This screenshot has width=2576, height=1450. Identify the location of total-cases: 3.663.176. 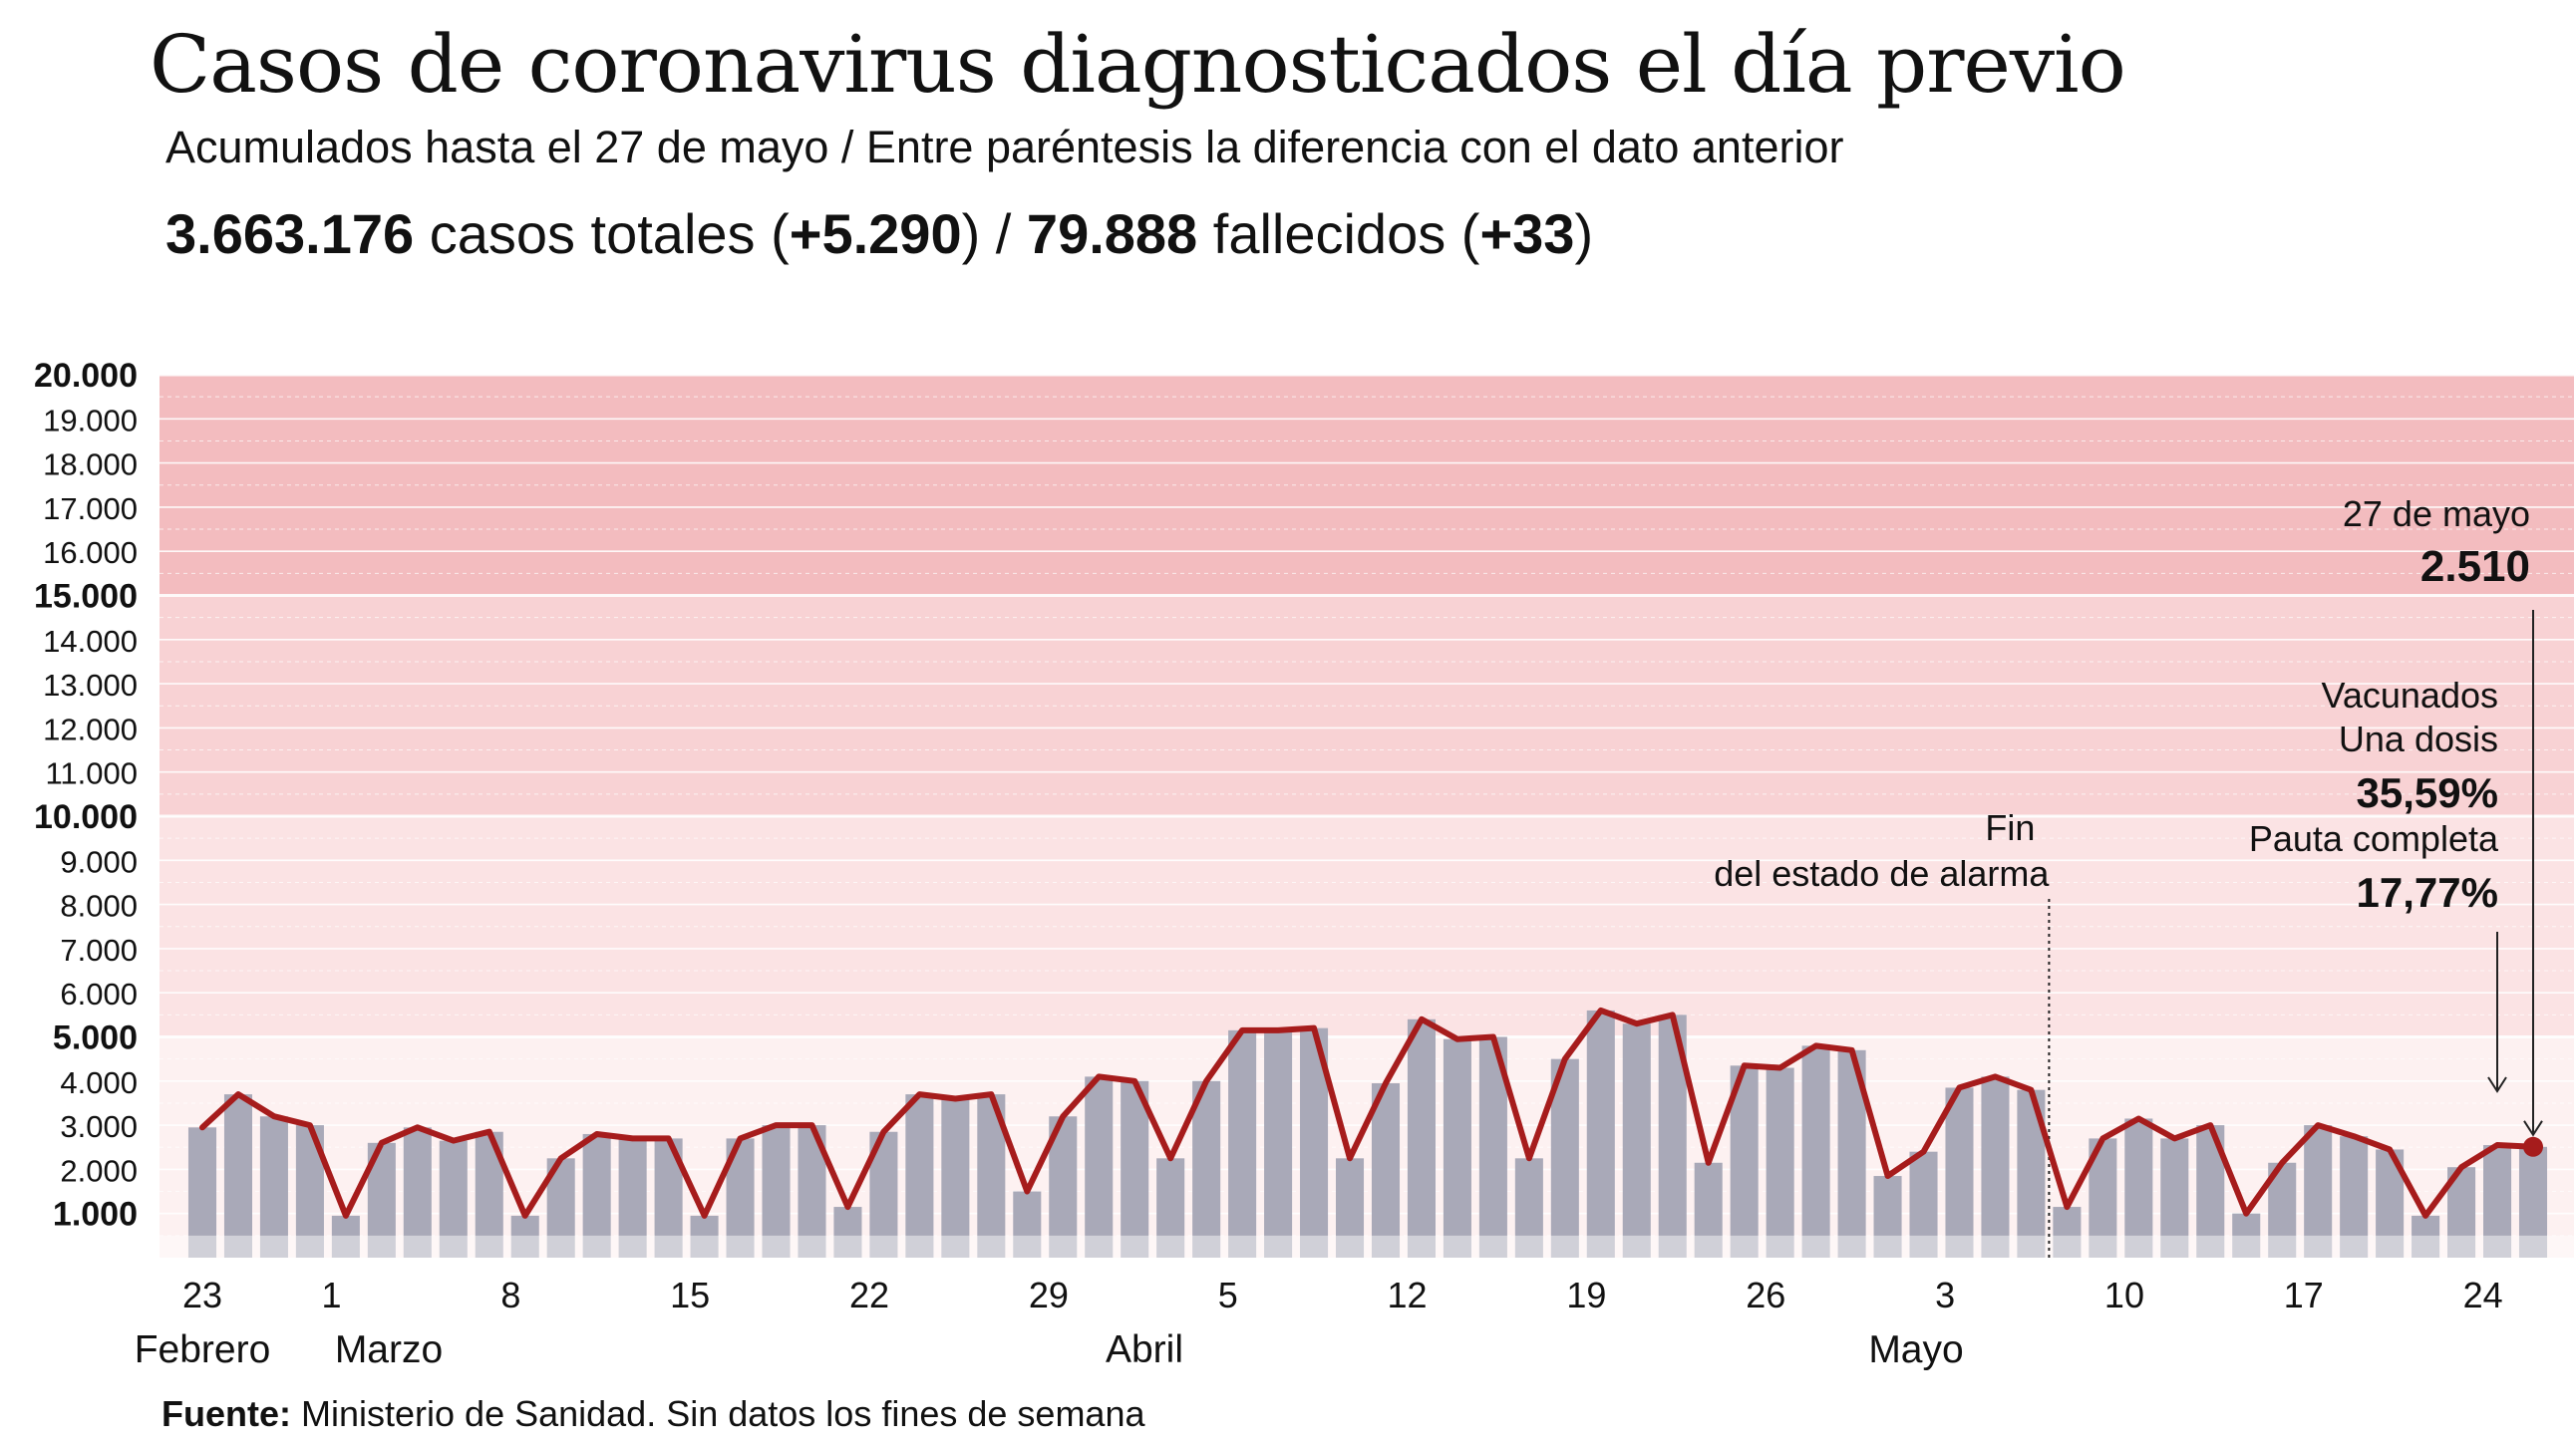
(290, 233).